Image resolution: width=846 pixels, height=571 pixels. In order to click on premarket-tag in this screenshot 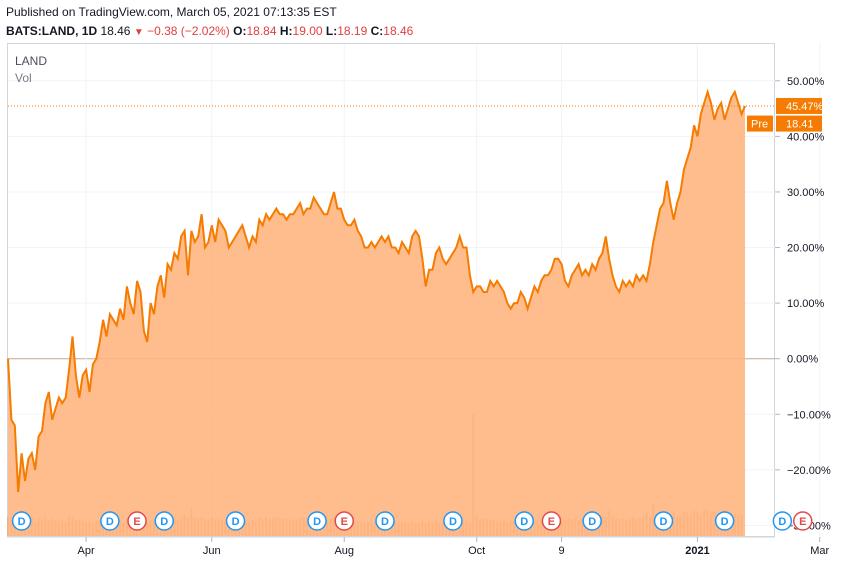, I will do `click(760, 123)`.